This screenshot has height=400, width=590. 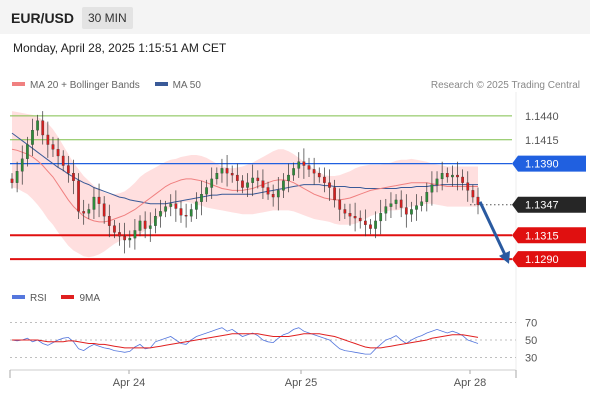 What do you see at coordinates (542, 260) in the screenshot?
I see `level-tag-text: 1.1290` at bounding box center [542, 260].